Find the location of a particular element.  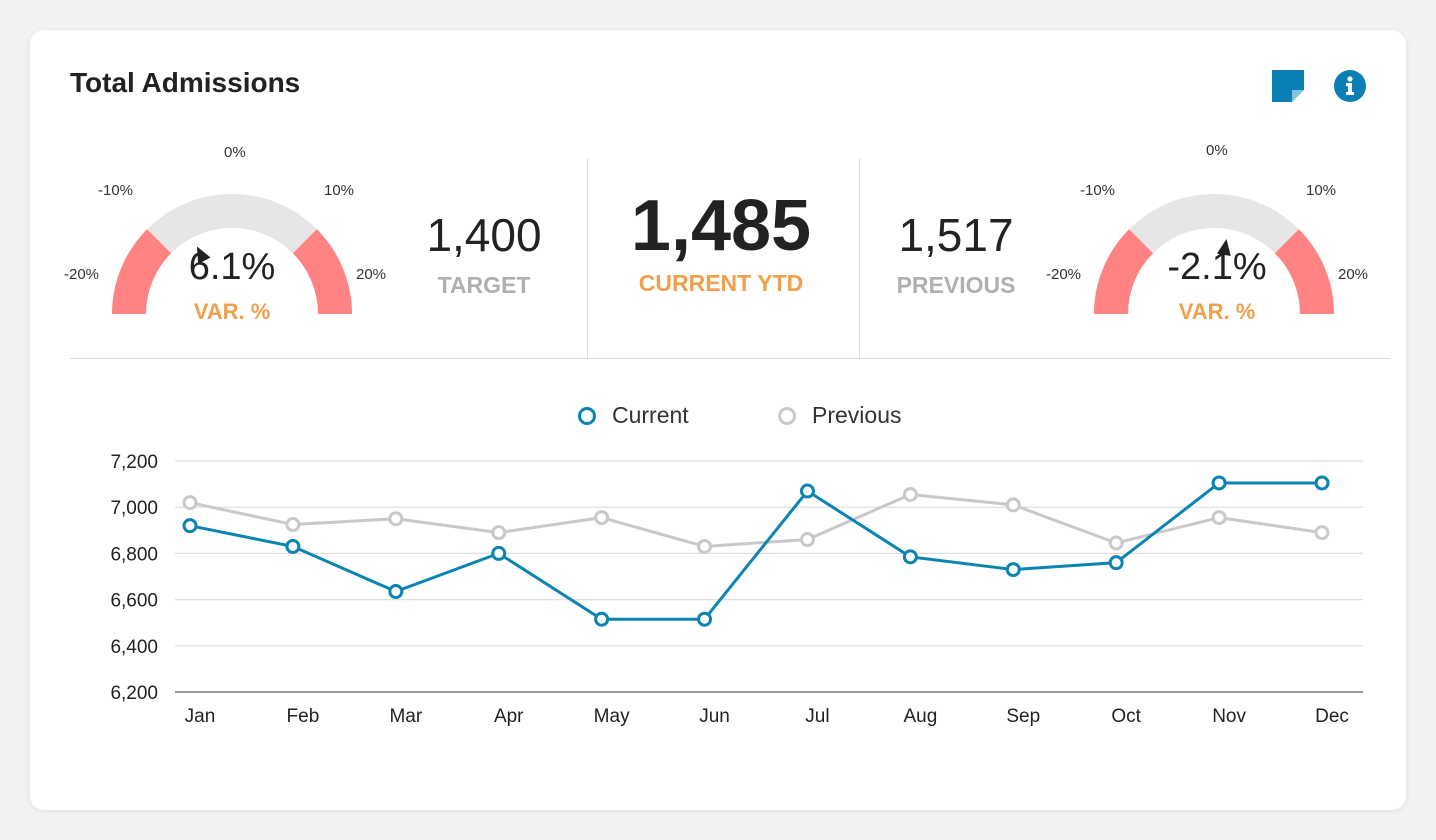

kpi-target: 1,400 TARGET is located at coordinates (484, 255).